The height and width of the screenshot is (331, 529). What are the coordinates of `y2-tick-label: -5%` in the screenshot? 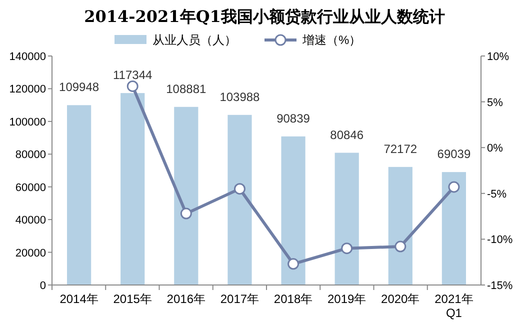 It's located at (497, 194).